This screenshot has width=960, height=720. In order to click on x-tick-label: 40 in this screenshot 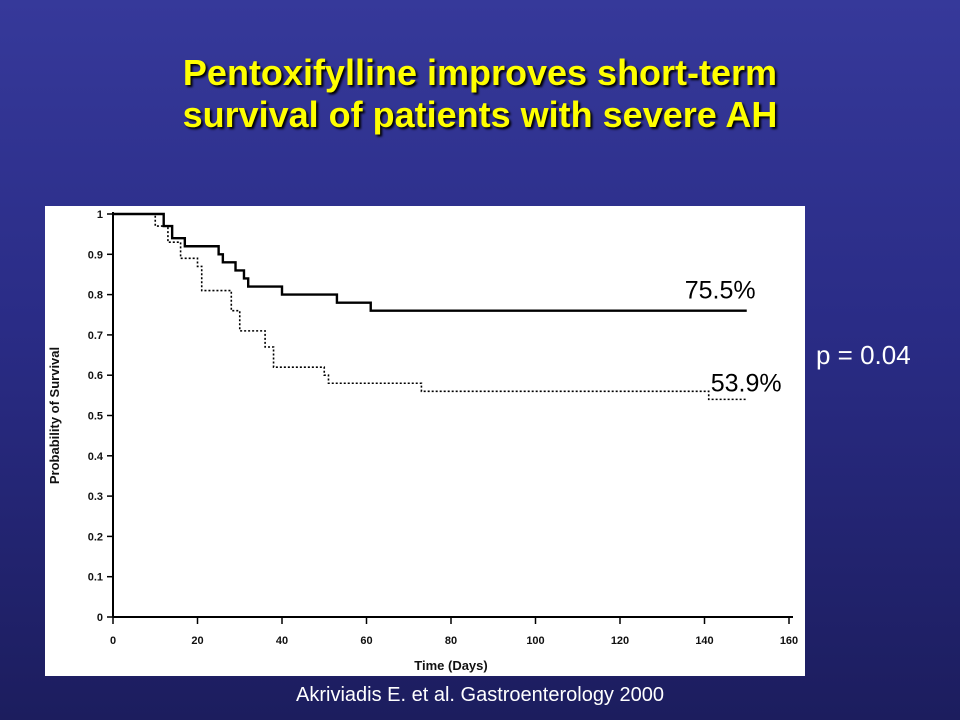, I will do `click(282, 641)`.